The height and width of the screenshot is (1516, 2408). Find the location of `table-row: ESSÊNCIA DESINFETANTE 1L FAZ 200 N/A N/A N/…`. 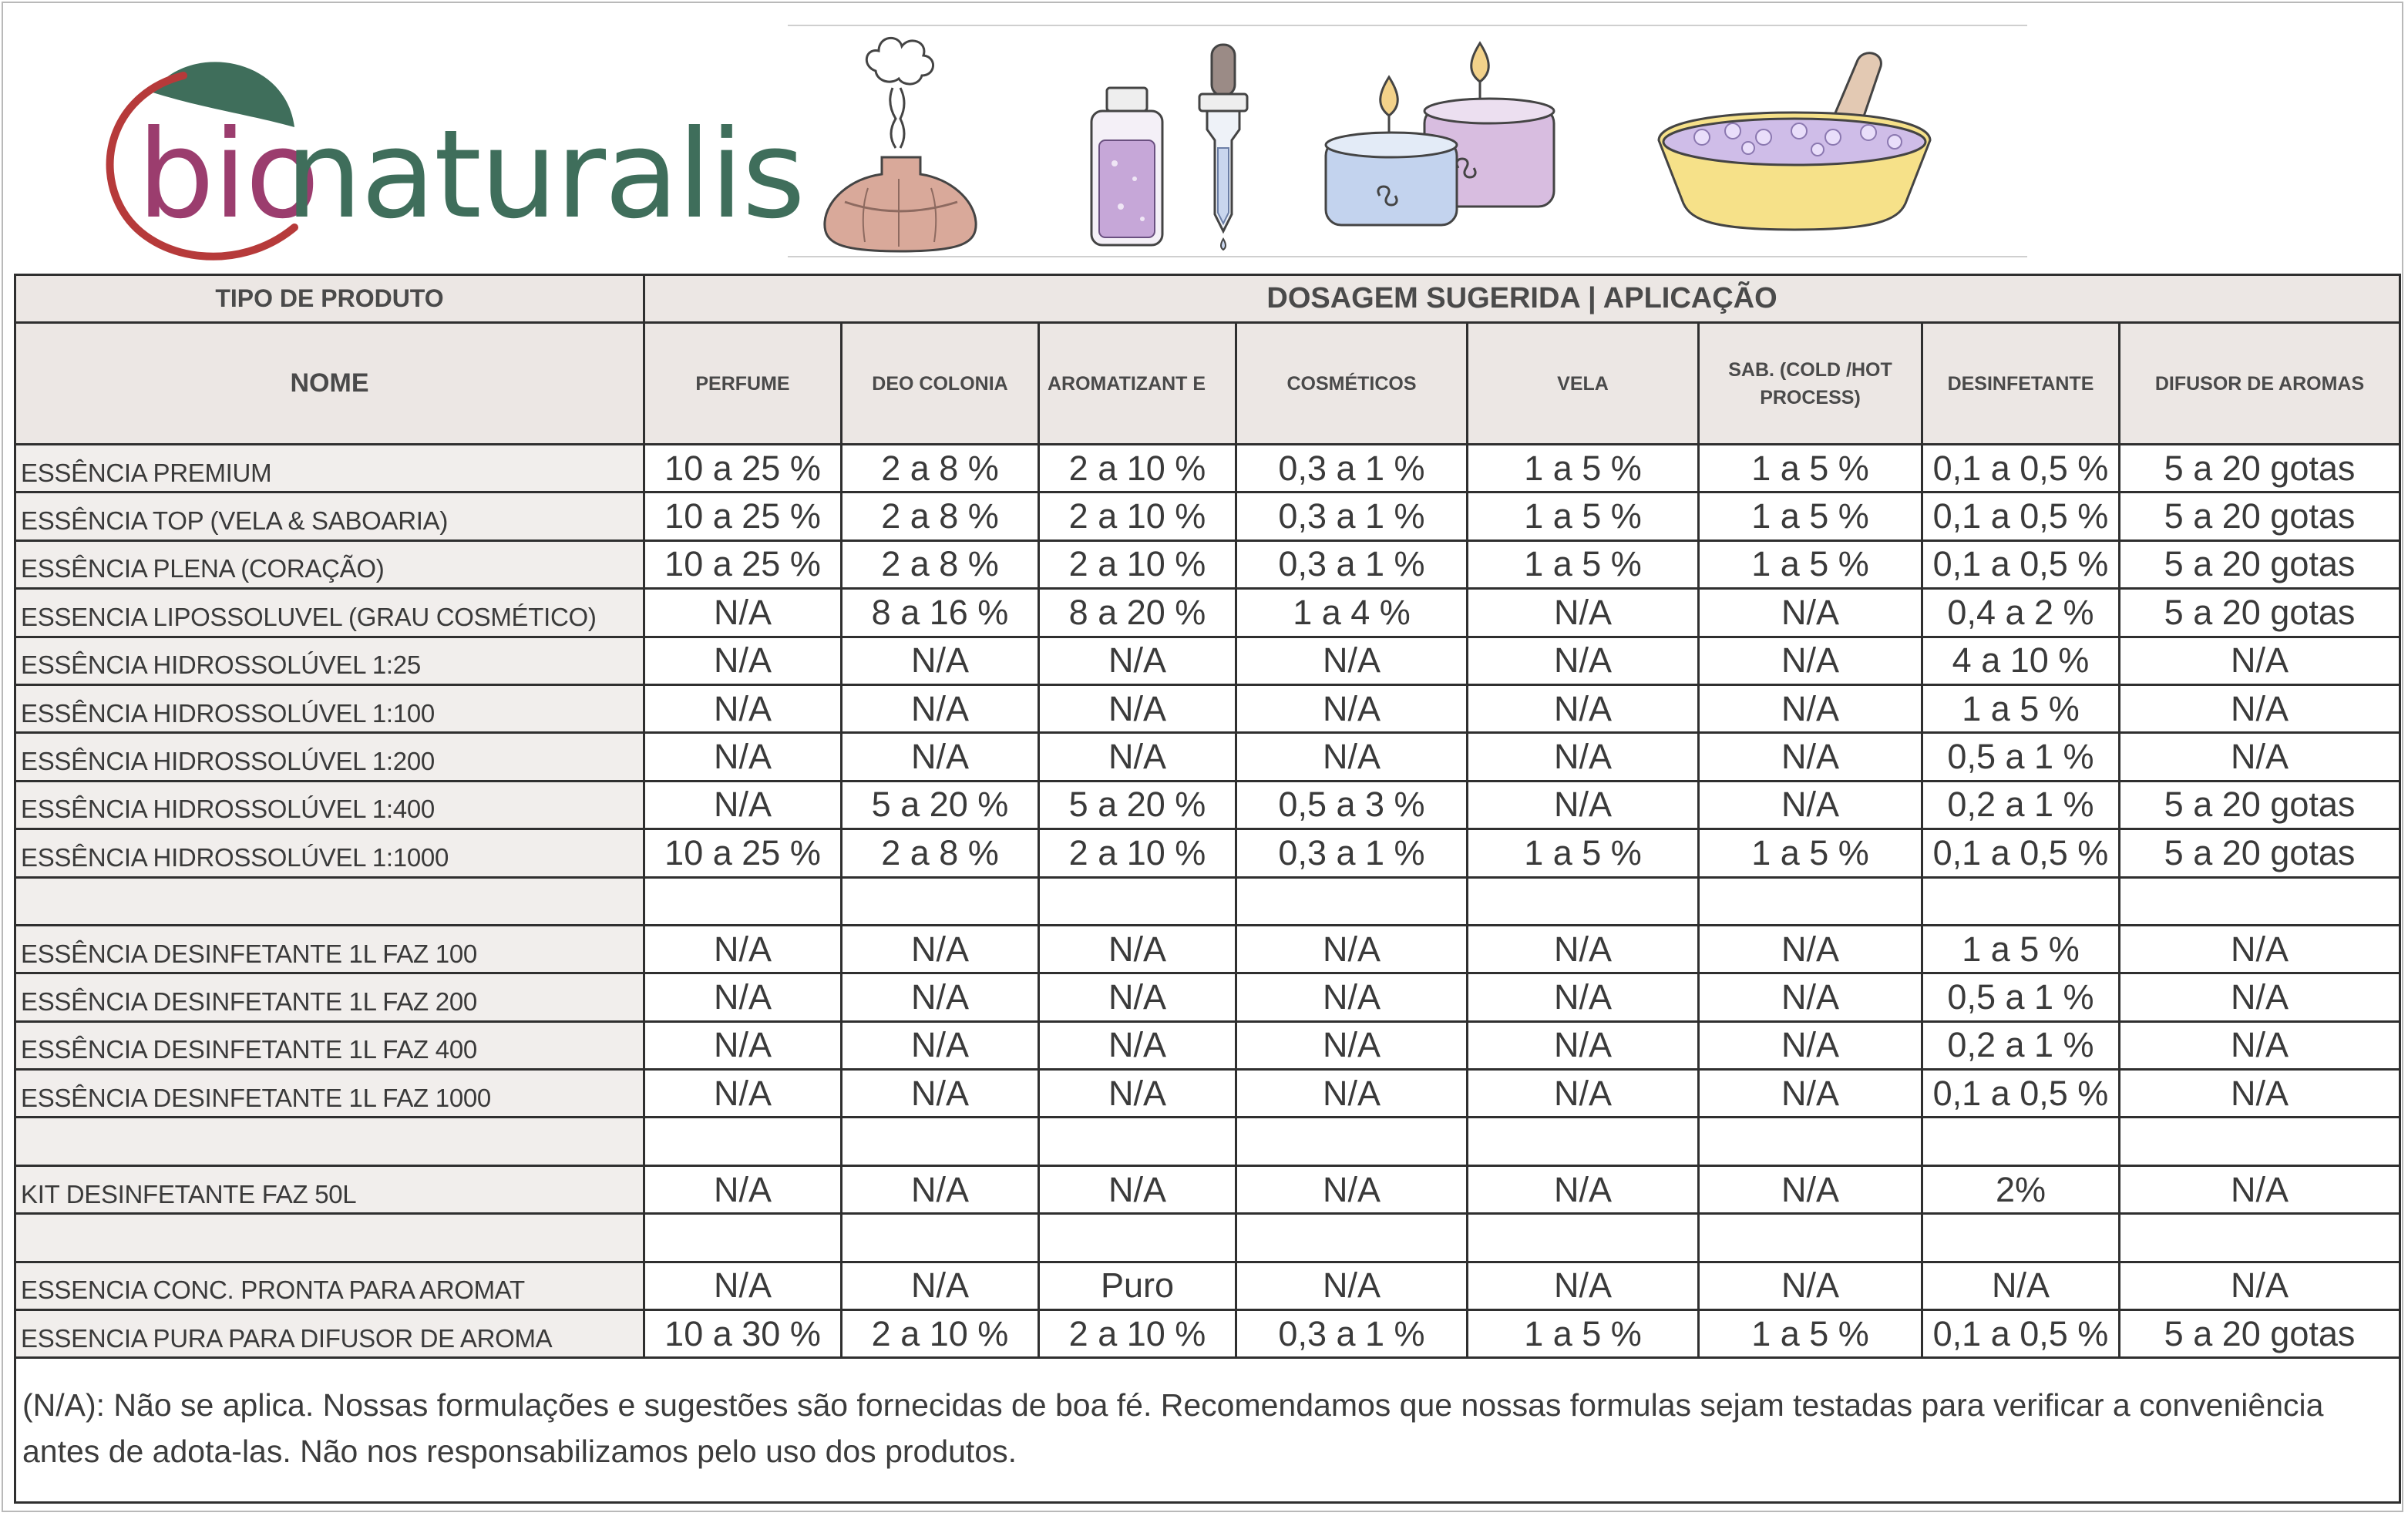

table-row: ESSÊNCIA DESINFETANTE 1L FAZ 200 N/A N/A N/… is located at coordinates (1208, 997).